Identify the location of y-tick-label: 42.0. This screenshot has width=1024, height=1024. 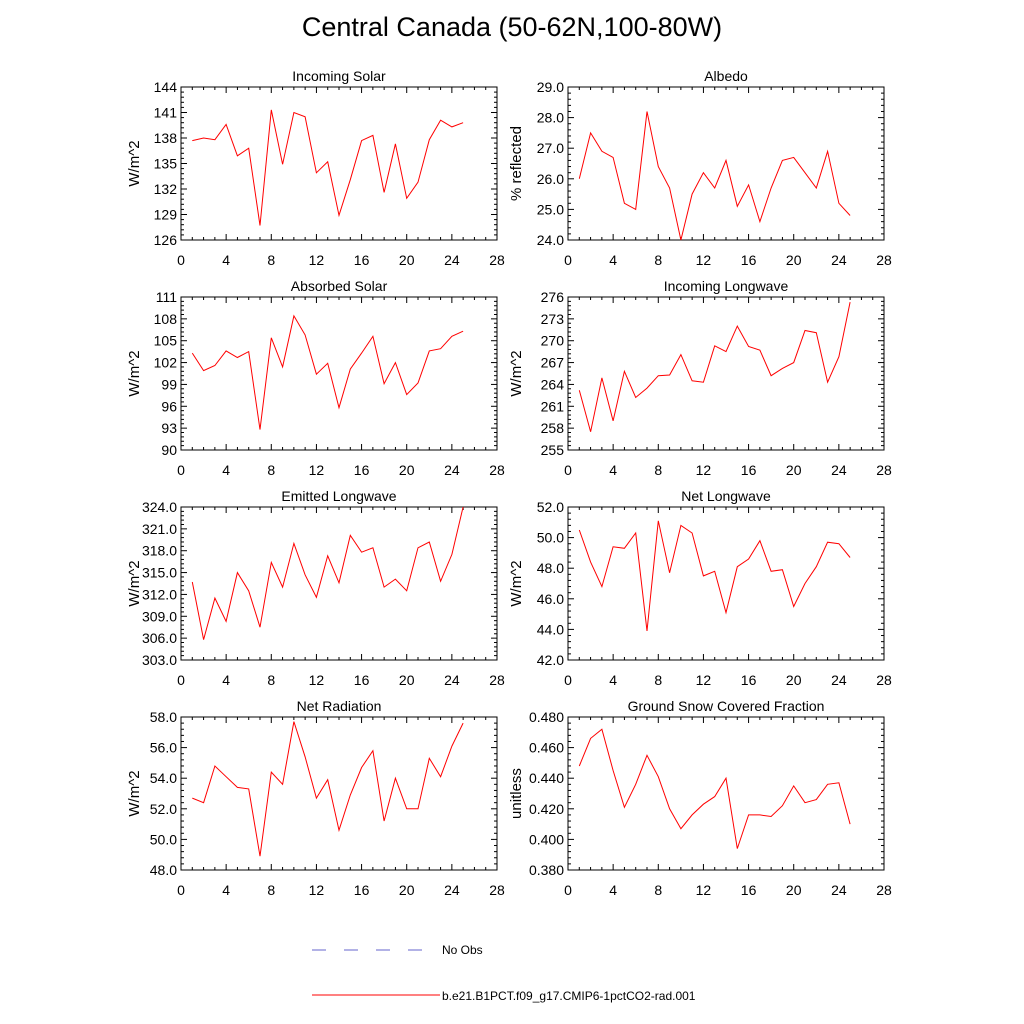
(550, 660).